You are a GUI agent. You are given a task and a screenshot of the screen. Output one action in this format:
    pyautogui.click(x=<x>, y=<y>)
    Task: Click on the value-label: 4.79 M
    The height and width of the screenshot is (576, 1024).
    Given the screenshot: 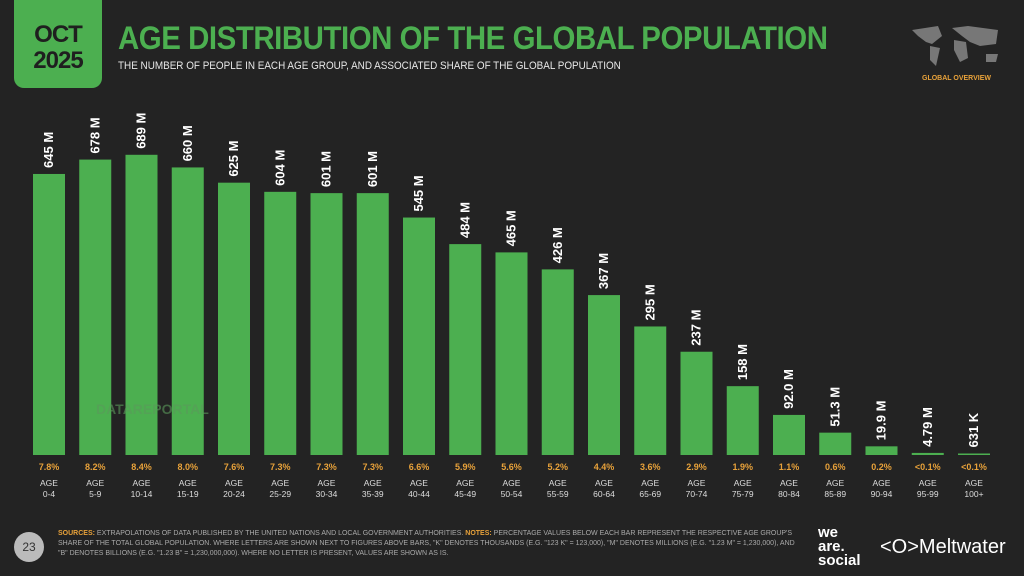 What is the action you would take?
    pyautogui.click(x=927, y=427)
    